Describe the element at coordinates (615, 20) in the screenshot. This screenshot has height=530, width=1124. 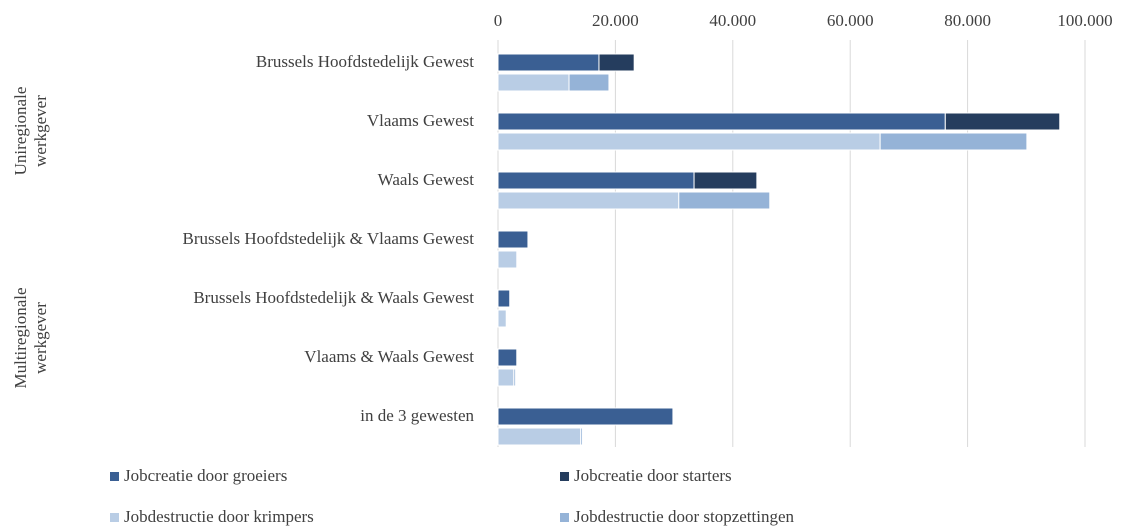
I see `x-tick-label: 20.000` at that location.